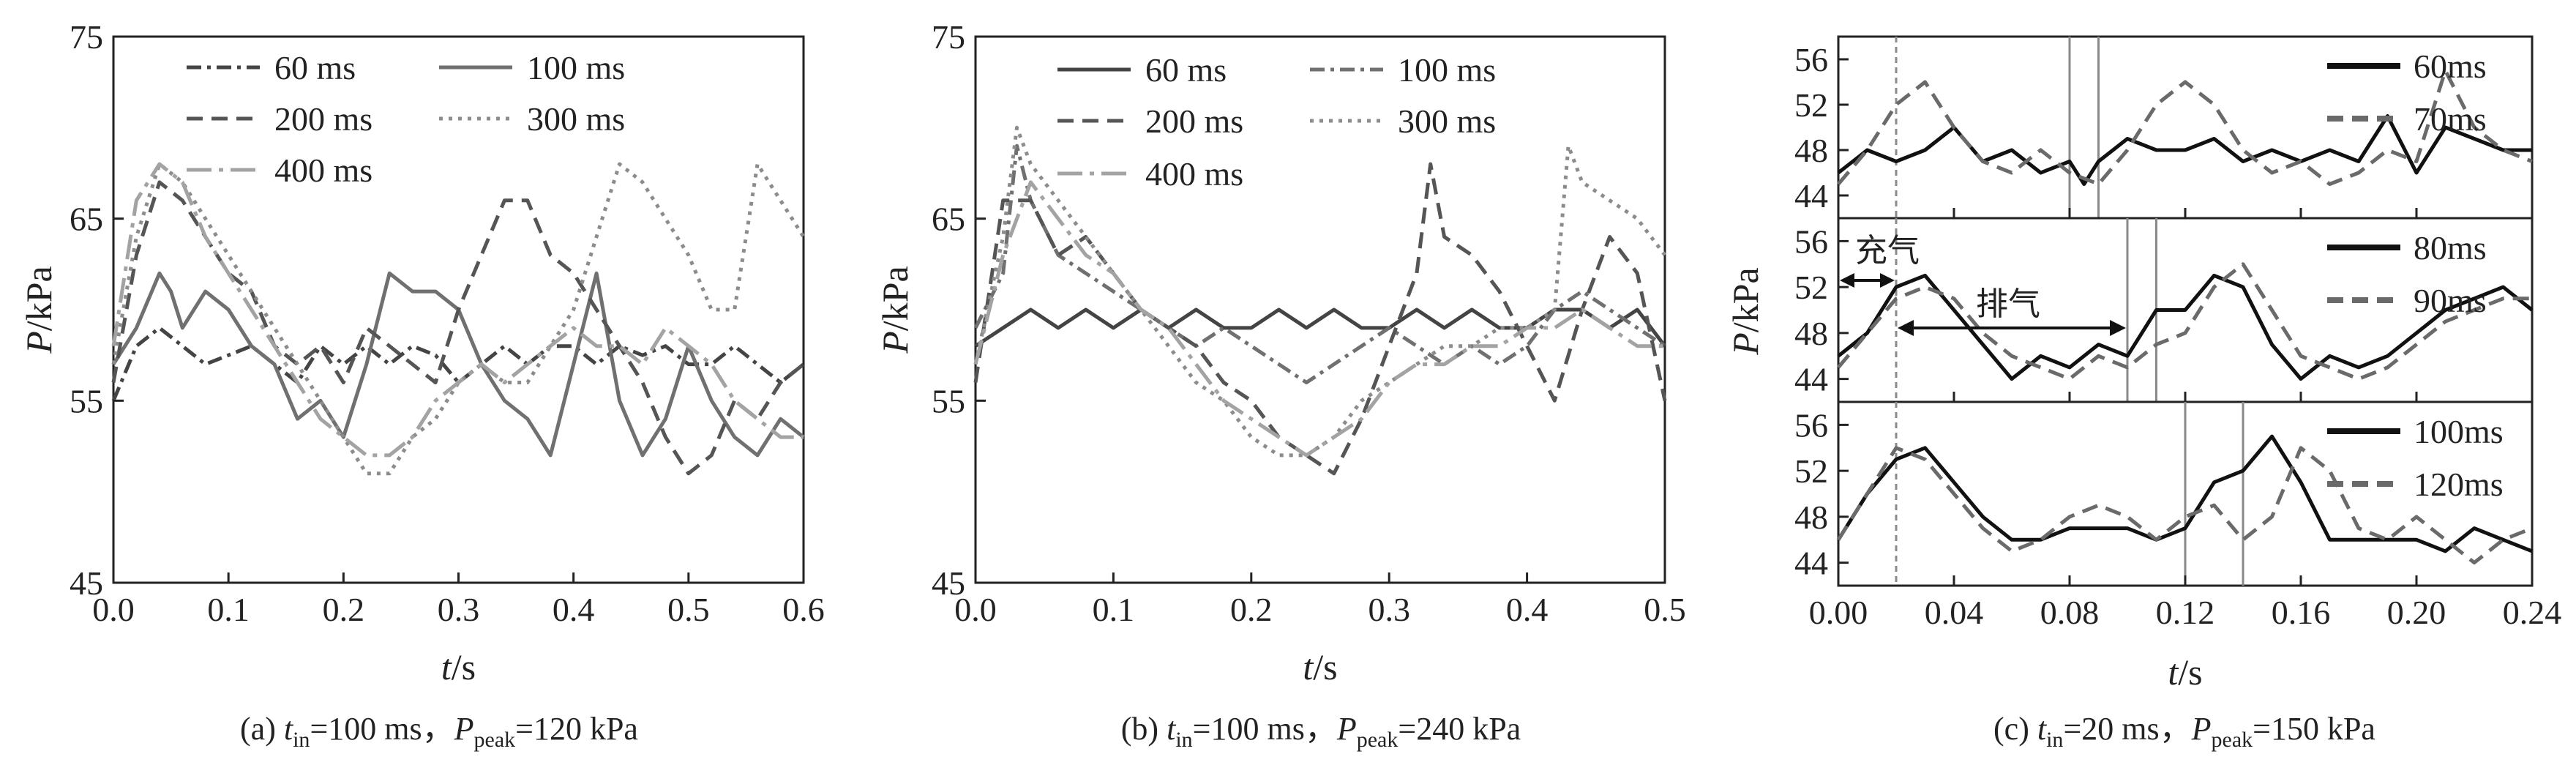  I want to click on series-line-b-400ms, so click(1319, 319).